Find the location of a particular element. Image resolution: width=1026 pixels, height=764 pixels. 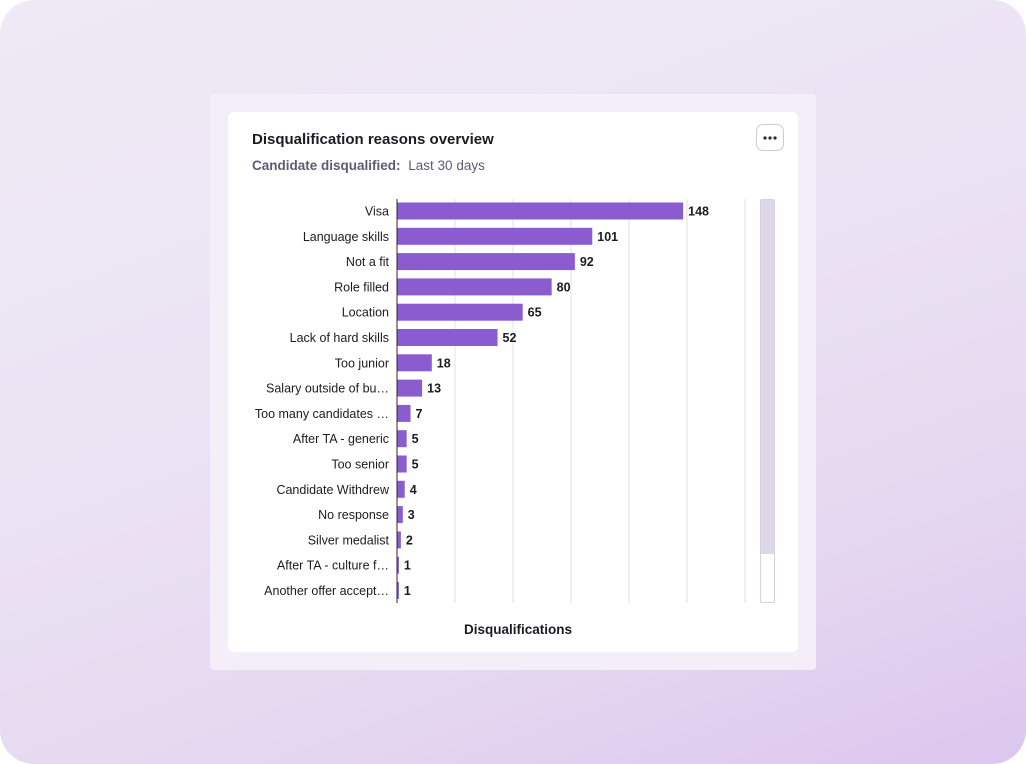

value-label: 3 is located at coordinates (411, 515).